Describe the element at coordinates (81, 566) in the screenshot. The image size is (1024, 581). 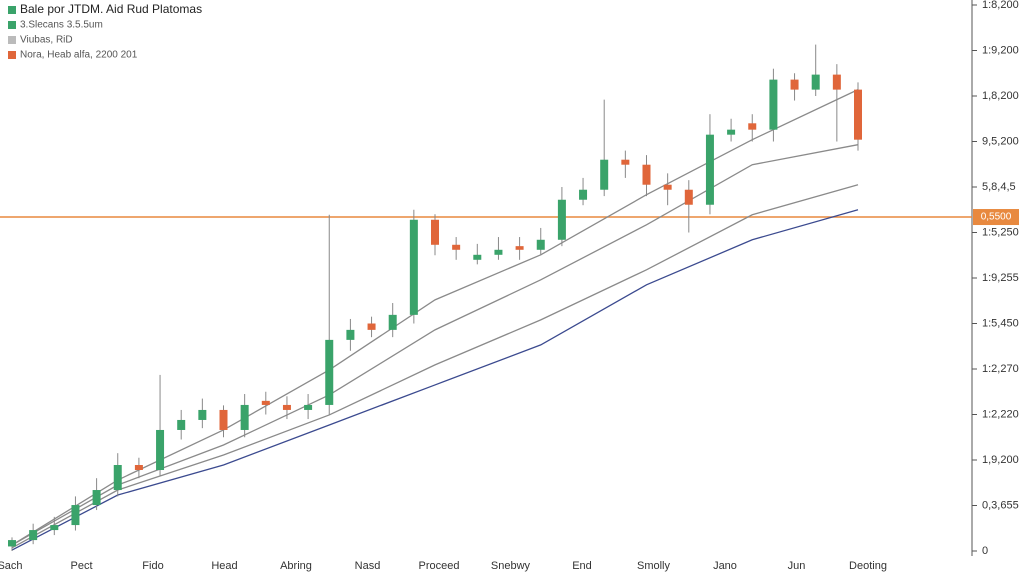
I see `x-tick-label: Pect` at that location.